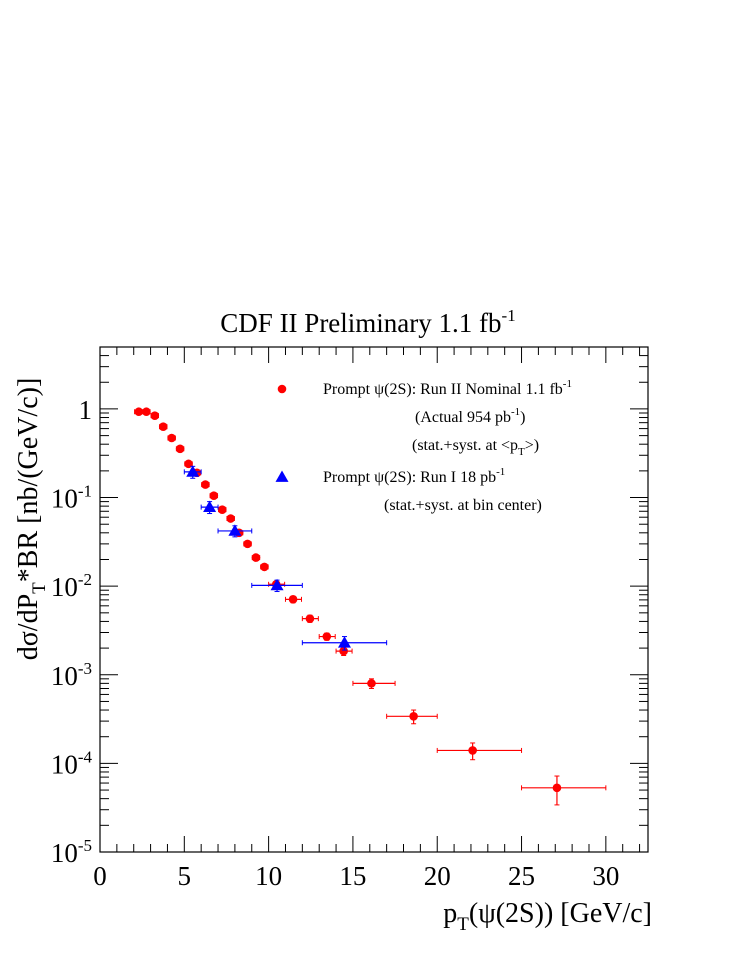 The image size is (736, 957). What do you see at coordinates (71, 498) in the screenshot?
I see `y-tick-label: 10⁻¹` at bounding box center [71, 498].